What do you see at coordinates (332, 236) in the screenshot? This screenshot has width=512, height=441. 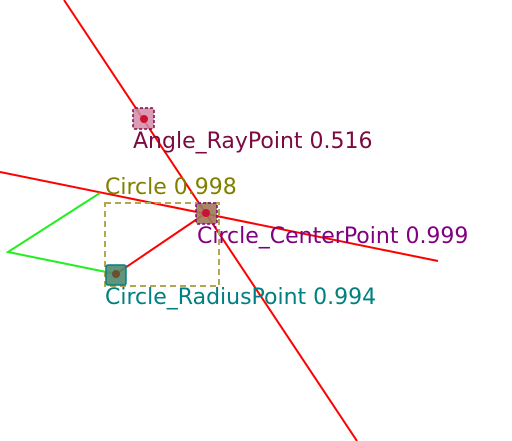 I see `circle-center-point-label: Circle_CenterPoint 0.999` at bounding box center [332, 236].